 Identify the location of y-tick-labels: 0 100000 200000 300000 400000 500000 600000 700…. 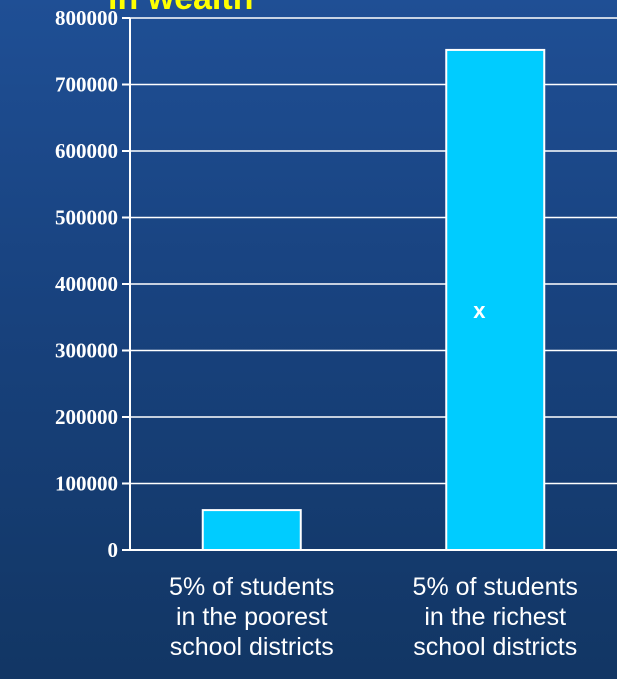
(92, 284).